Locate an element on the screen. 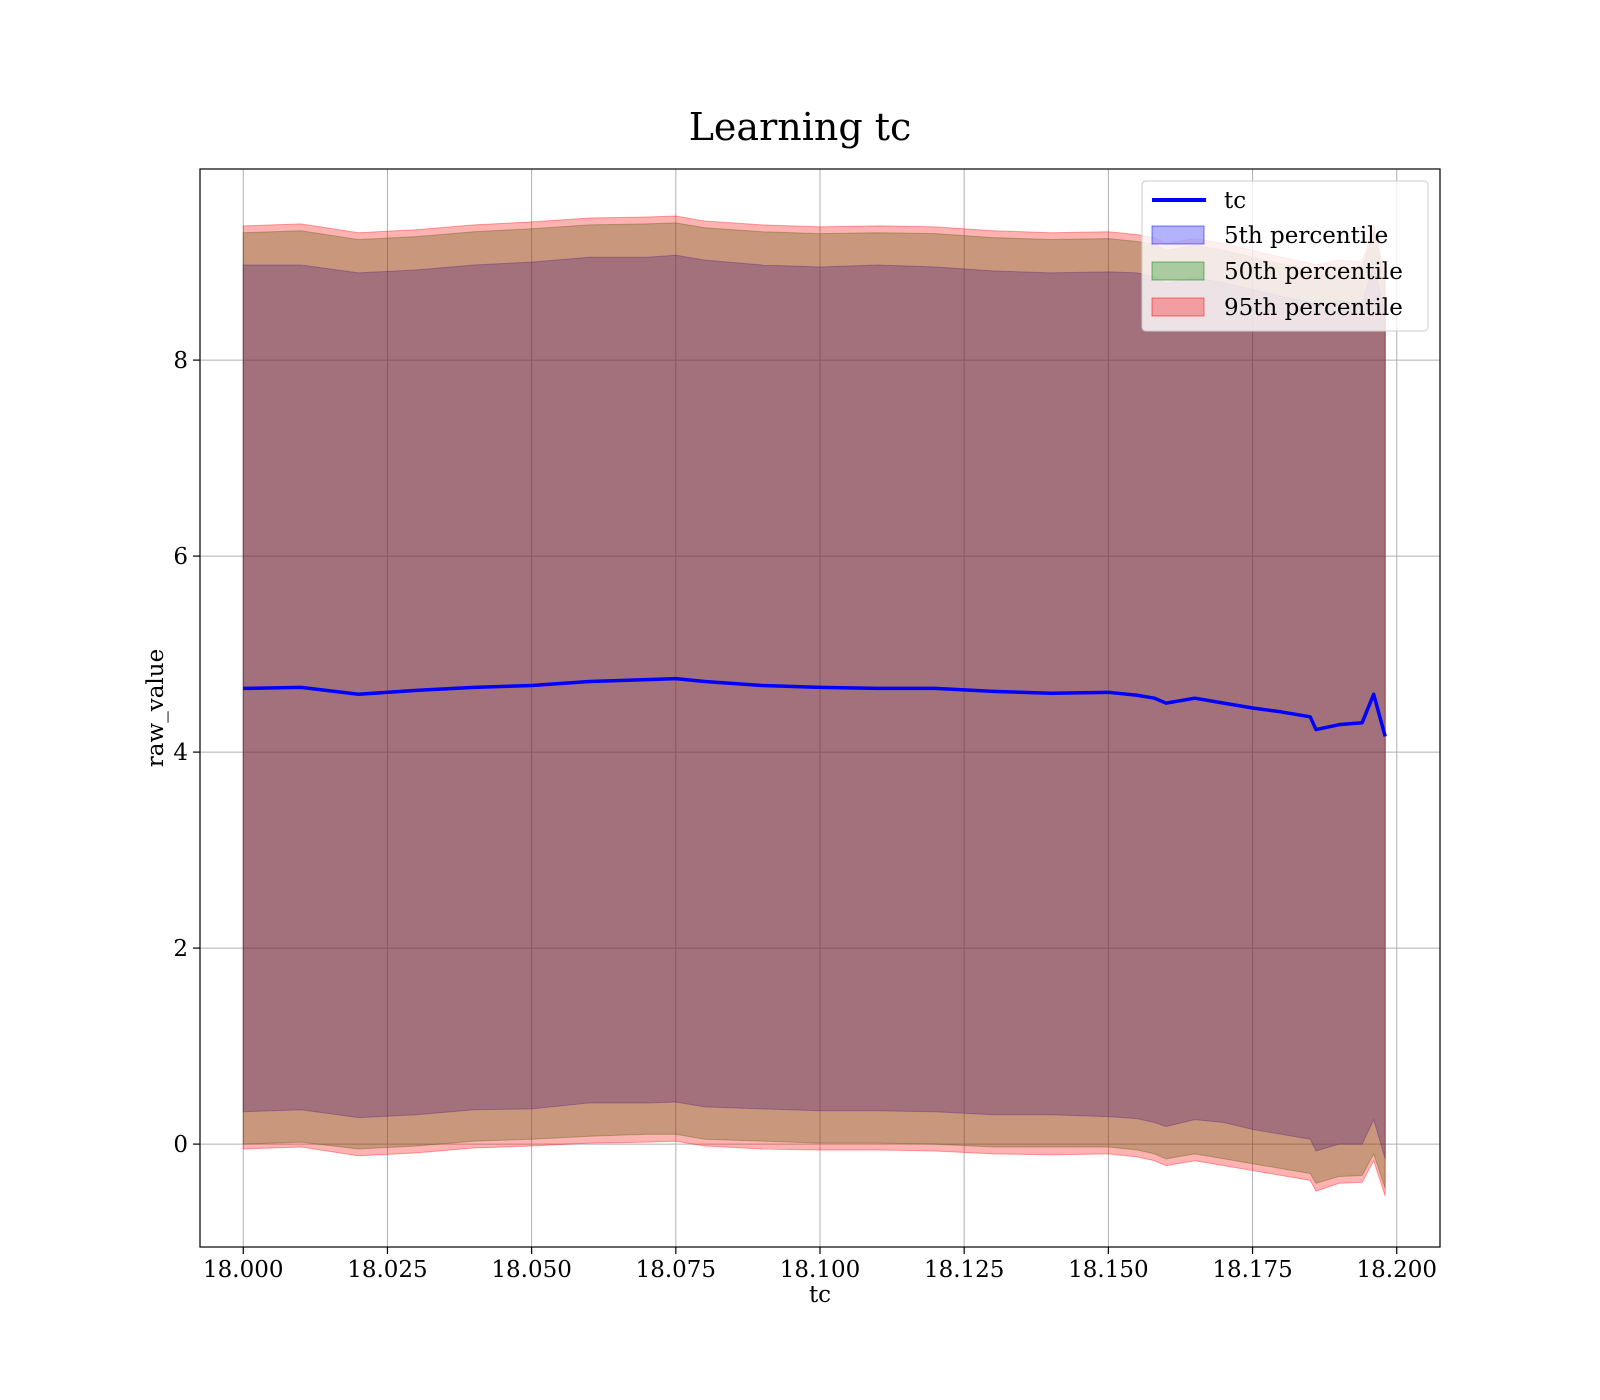  tc-line is located at coordinates (815, 706).